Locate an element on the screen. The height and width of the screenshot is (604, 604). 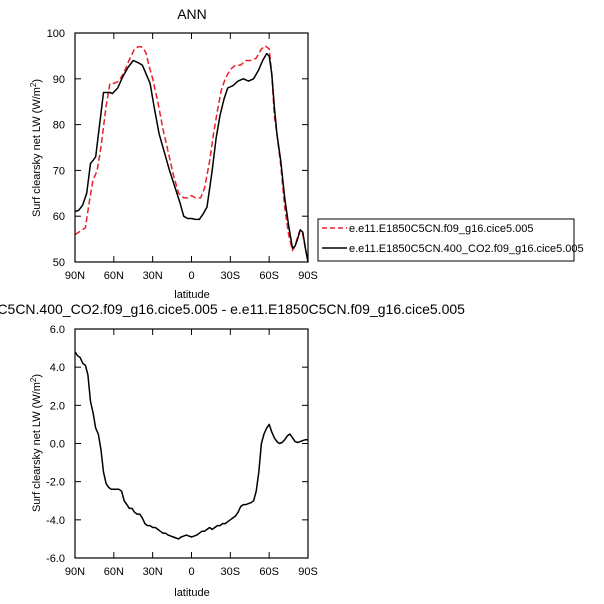
bottom-x-tick-label: 30S is located at coordinates (231, 572).